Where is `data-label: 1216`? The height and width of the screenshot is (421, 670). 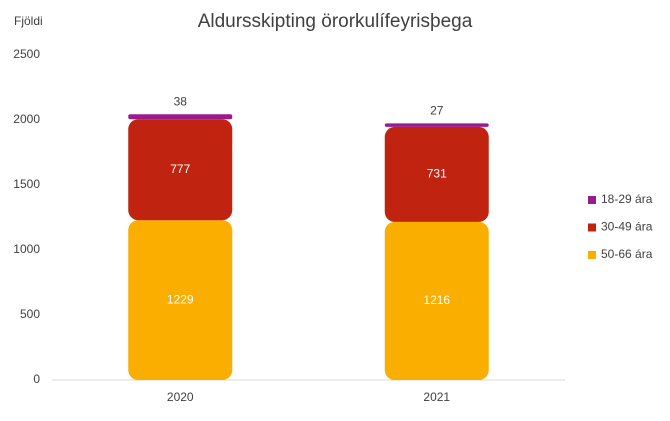
data-label: 1216 is located at coordinates (436, 300).